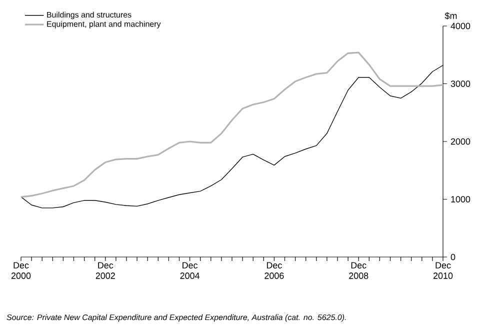 This screenshot has width=496, height=331. I want to click on x-tick-label: Dec 2008, so click(358, 270).